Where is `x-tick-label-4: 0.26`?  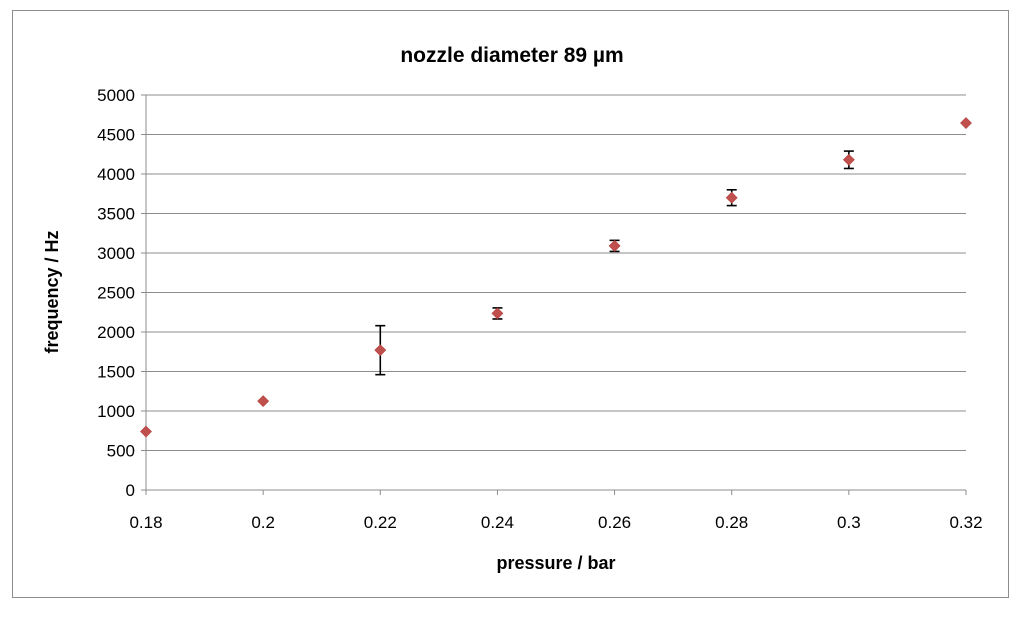 x-tick-label-4: 0.26 is located at coordinates (614, 522).